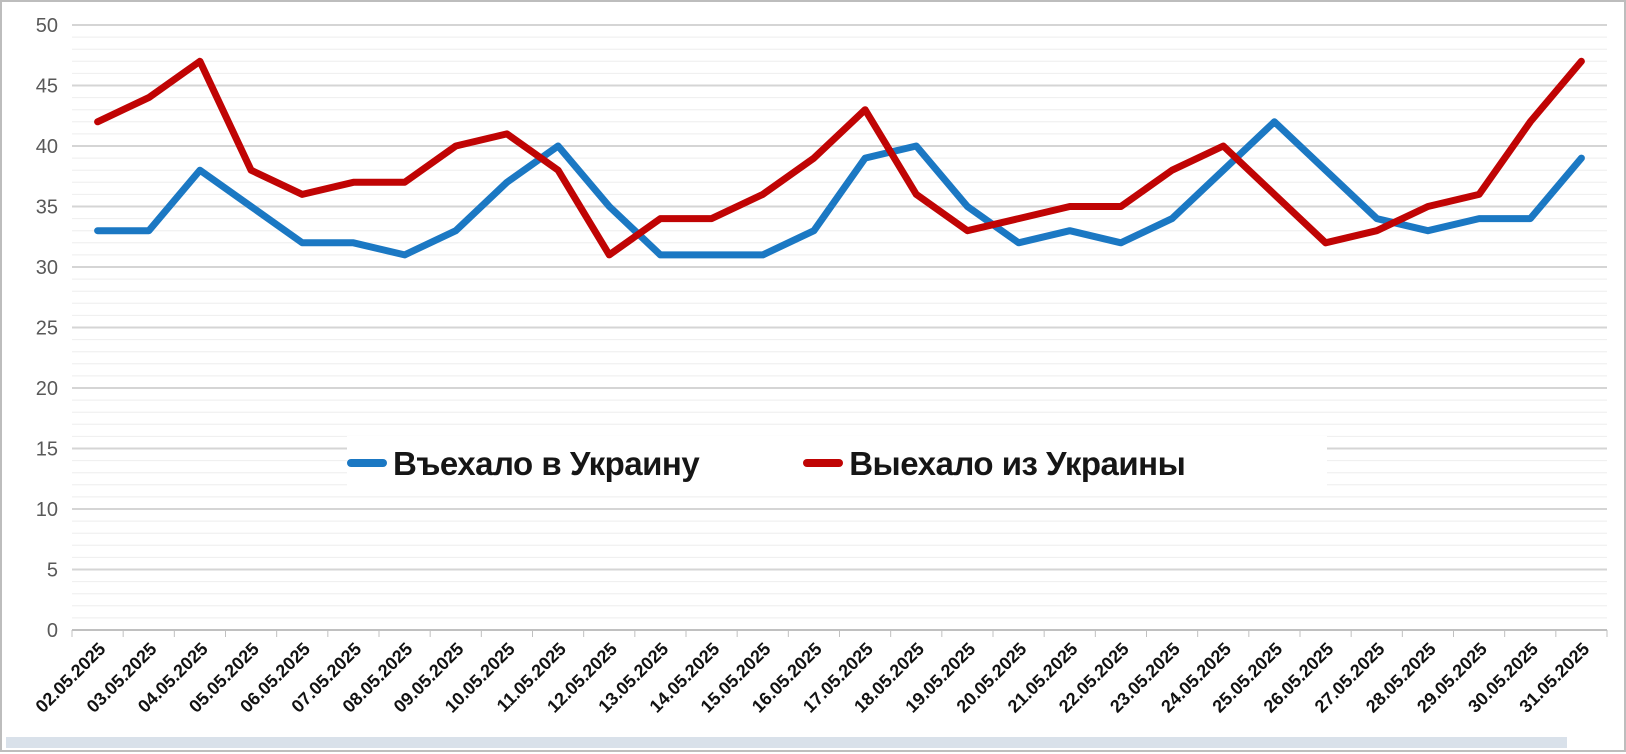  I want to click on legend-label-exited-ukraine: Выехало из Украины, so click(1017, 463).